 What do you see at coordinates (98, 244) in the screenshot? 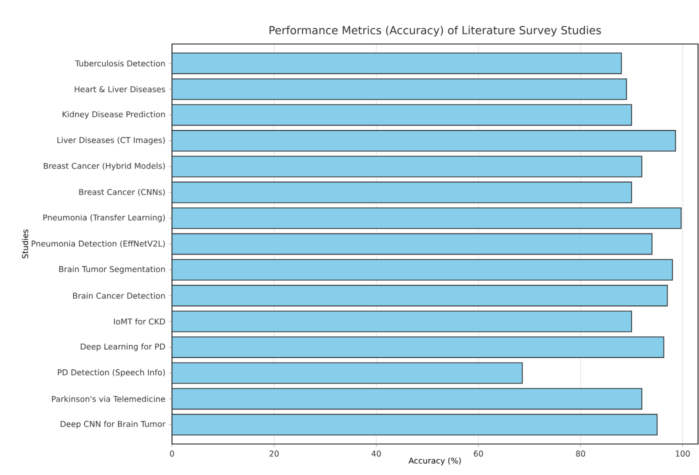
I see `y-tick-label: Pneumonia Detection (EffNetV2L)` at bounding box center [98, 244].